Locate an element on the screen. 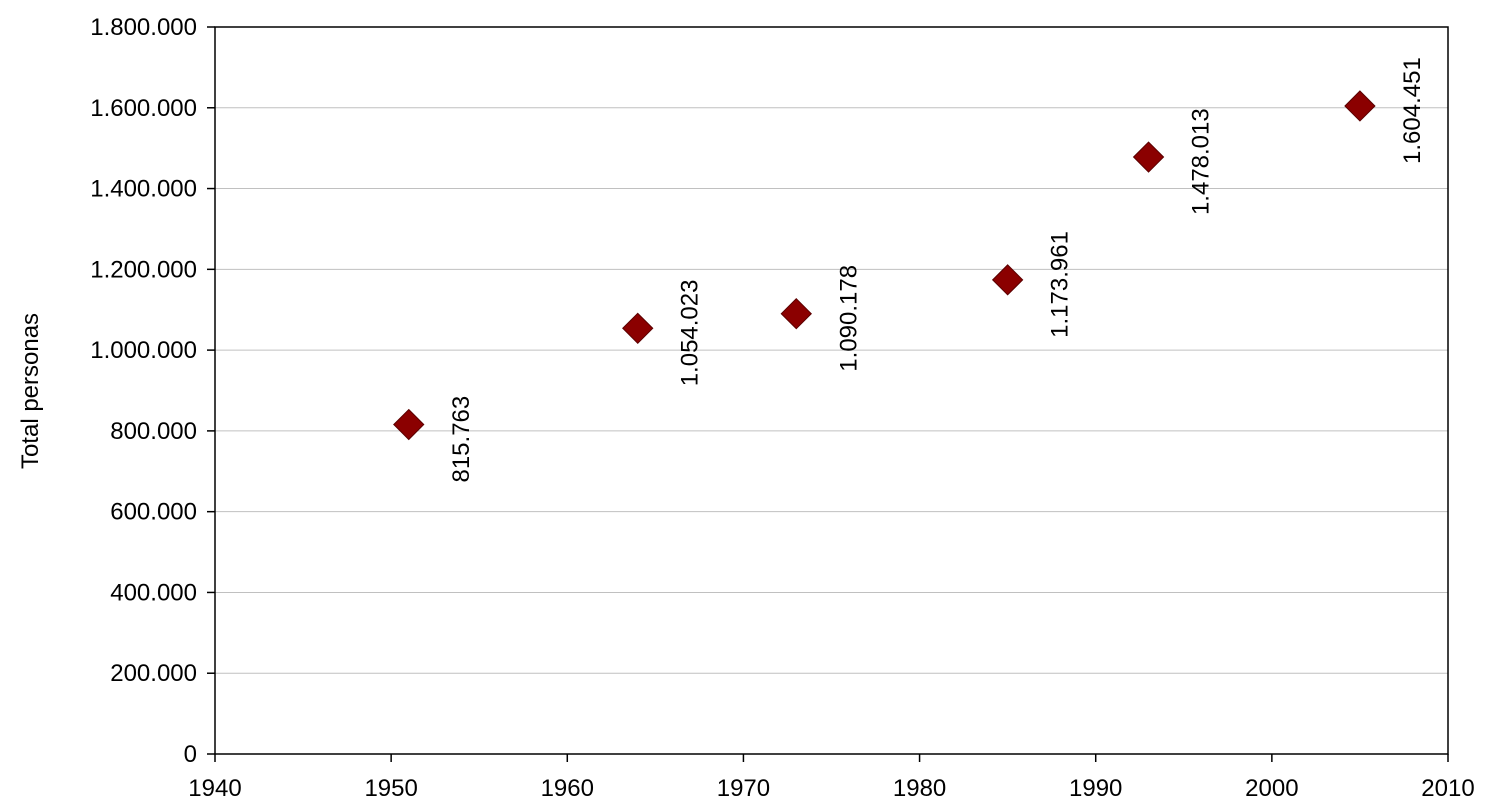 The height and width of the screenshot is (809, 1485). x-axis: 1940 1950 1960 1970 1980 1990 2000 2010 is located at coordinates (831, 778).